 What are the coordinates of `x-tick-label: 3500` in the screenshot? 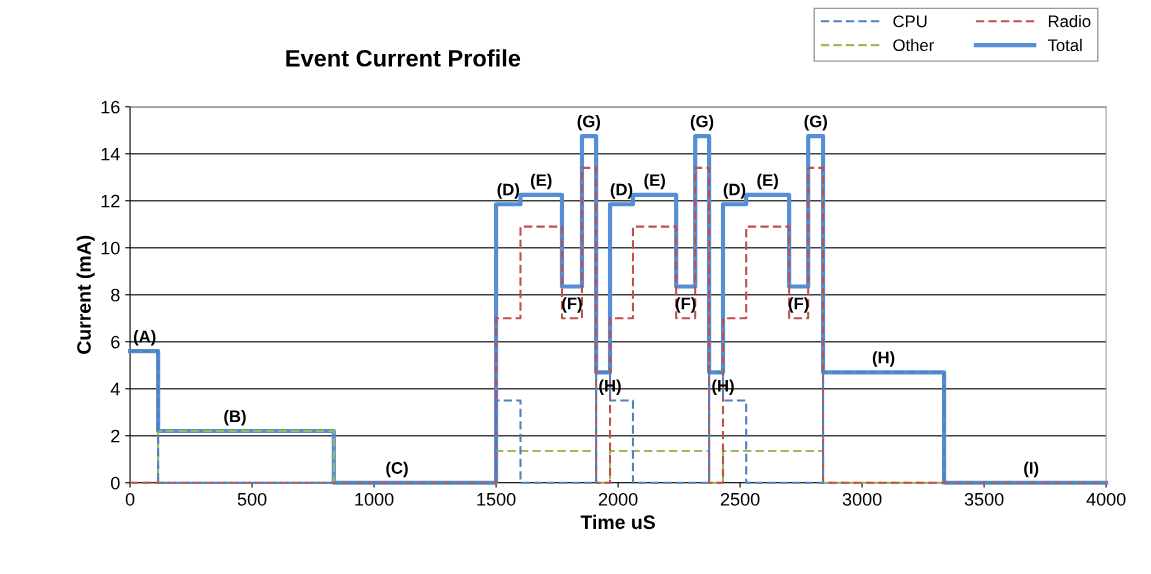 It's located at (984, 499).